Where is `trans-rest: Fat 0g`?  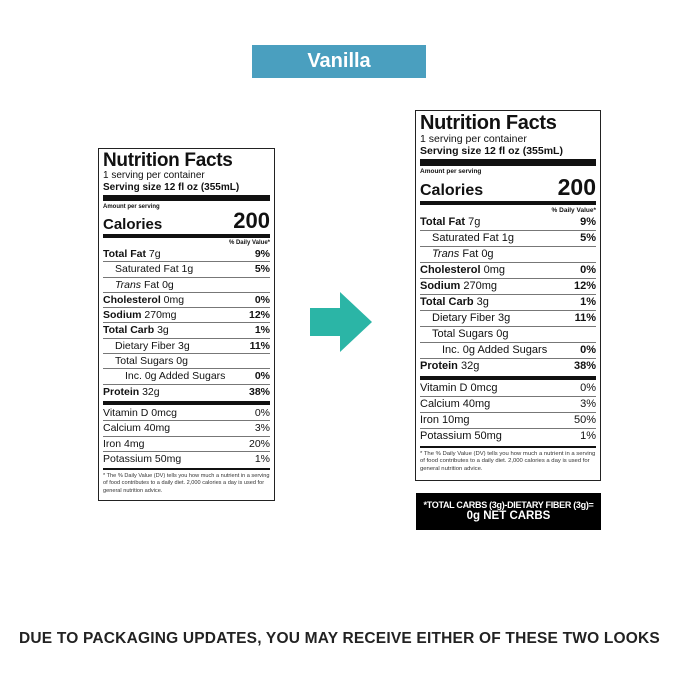
trans-rest: Fat 0g is located at coordinates (157, 284).